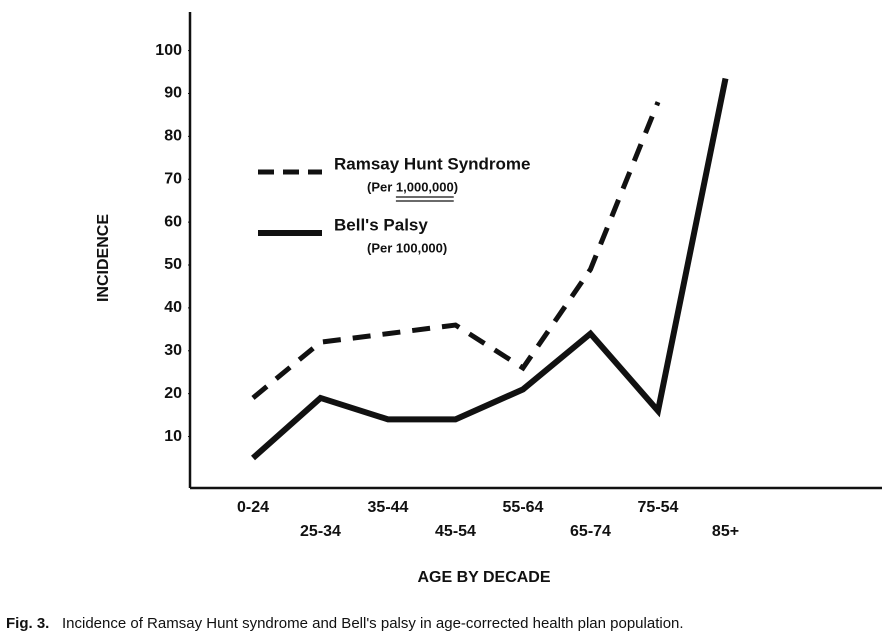 Image resolution: width=886 pixels, height=642 pixels. Describe the element at coordinates (173, 350) in the screenshot. I see `y-tick-label: 30` at that location.